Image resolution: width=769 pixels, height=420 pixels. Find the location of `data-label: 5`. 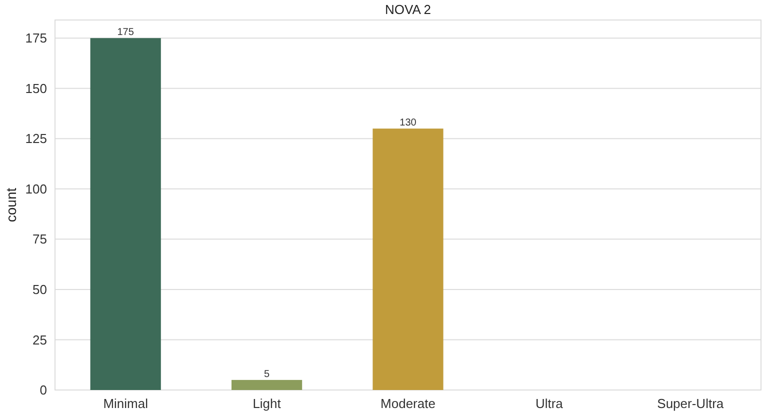

data-label: 5 is located at coordinates (267, 374).